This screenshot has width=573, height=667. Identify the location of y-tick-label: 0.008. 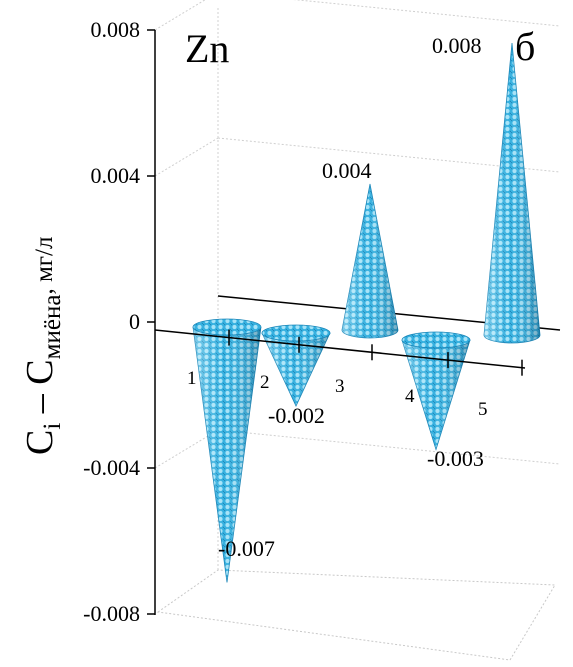
(116, 29).